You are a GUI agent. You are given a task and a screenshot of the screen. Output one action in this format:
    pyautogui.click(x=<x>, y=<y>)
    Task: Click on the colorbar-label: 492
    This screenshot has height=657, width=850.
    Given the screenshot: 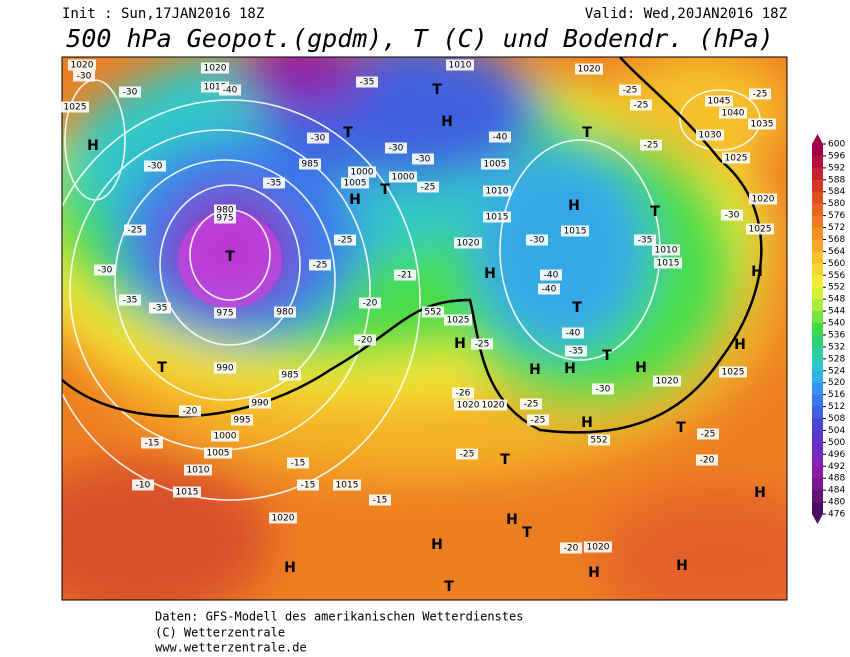 What is the action you would take?
    pyautogui.click(x=836, y=467)
    